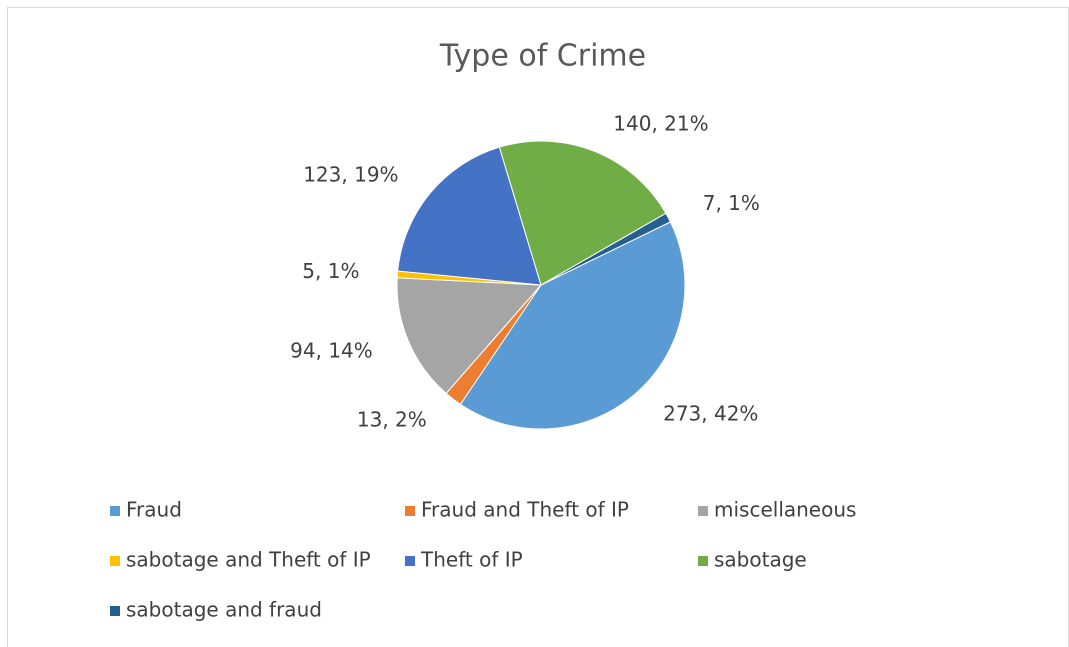 The width and height of the screenshot is (1069, 647). I want to click on data-label: 7, 1%, so click(731, 203).